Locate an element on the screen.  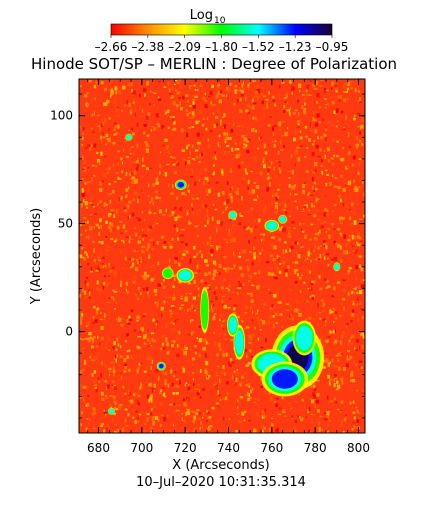
colorbar is located at coordinates (221, 29).